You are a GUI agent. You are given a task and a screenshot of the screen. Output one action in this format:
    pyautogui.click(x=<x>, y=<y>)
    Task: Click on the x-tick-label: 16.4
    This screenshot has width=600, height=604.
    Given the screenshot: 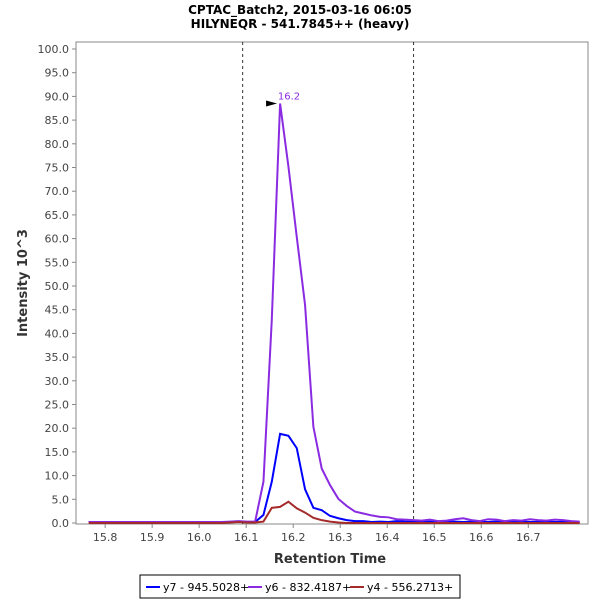 What is the action you would take?
    pyautogui.click(x=387, y=537)
    